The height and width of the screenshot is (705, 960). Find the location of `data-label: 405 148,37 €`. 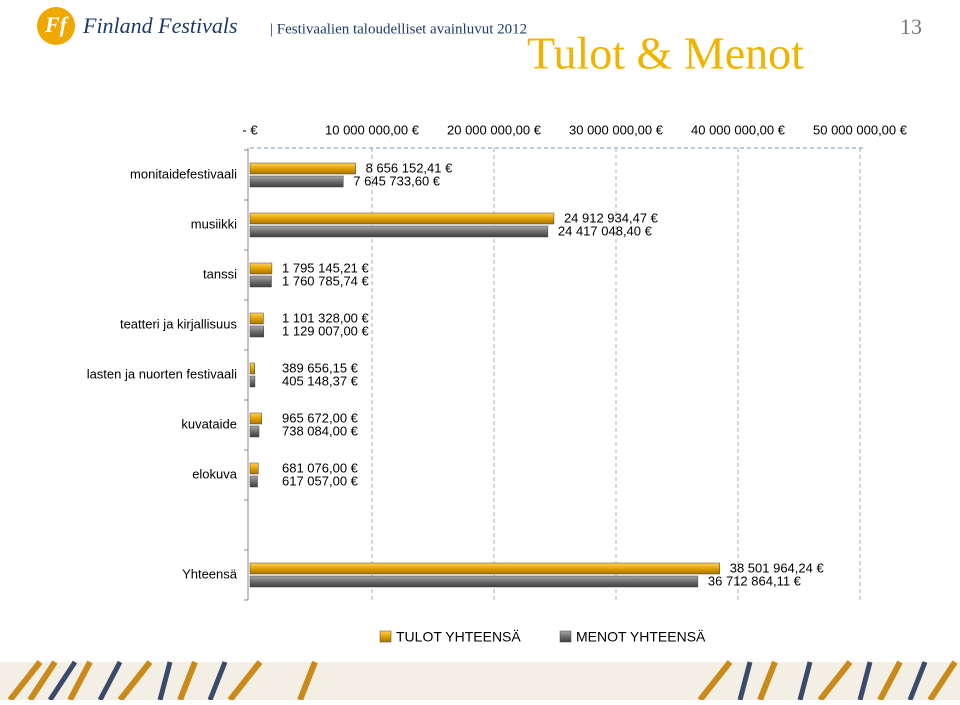

data-label: 405 148,37 € is located at coordinates (320, 380).